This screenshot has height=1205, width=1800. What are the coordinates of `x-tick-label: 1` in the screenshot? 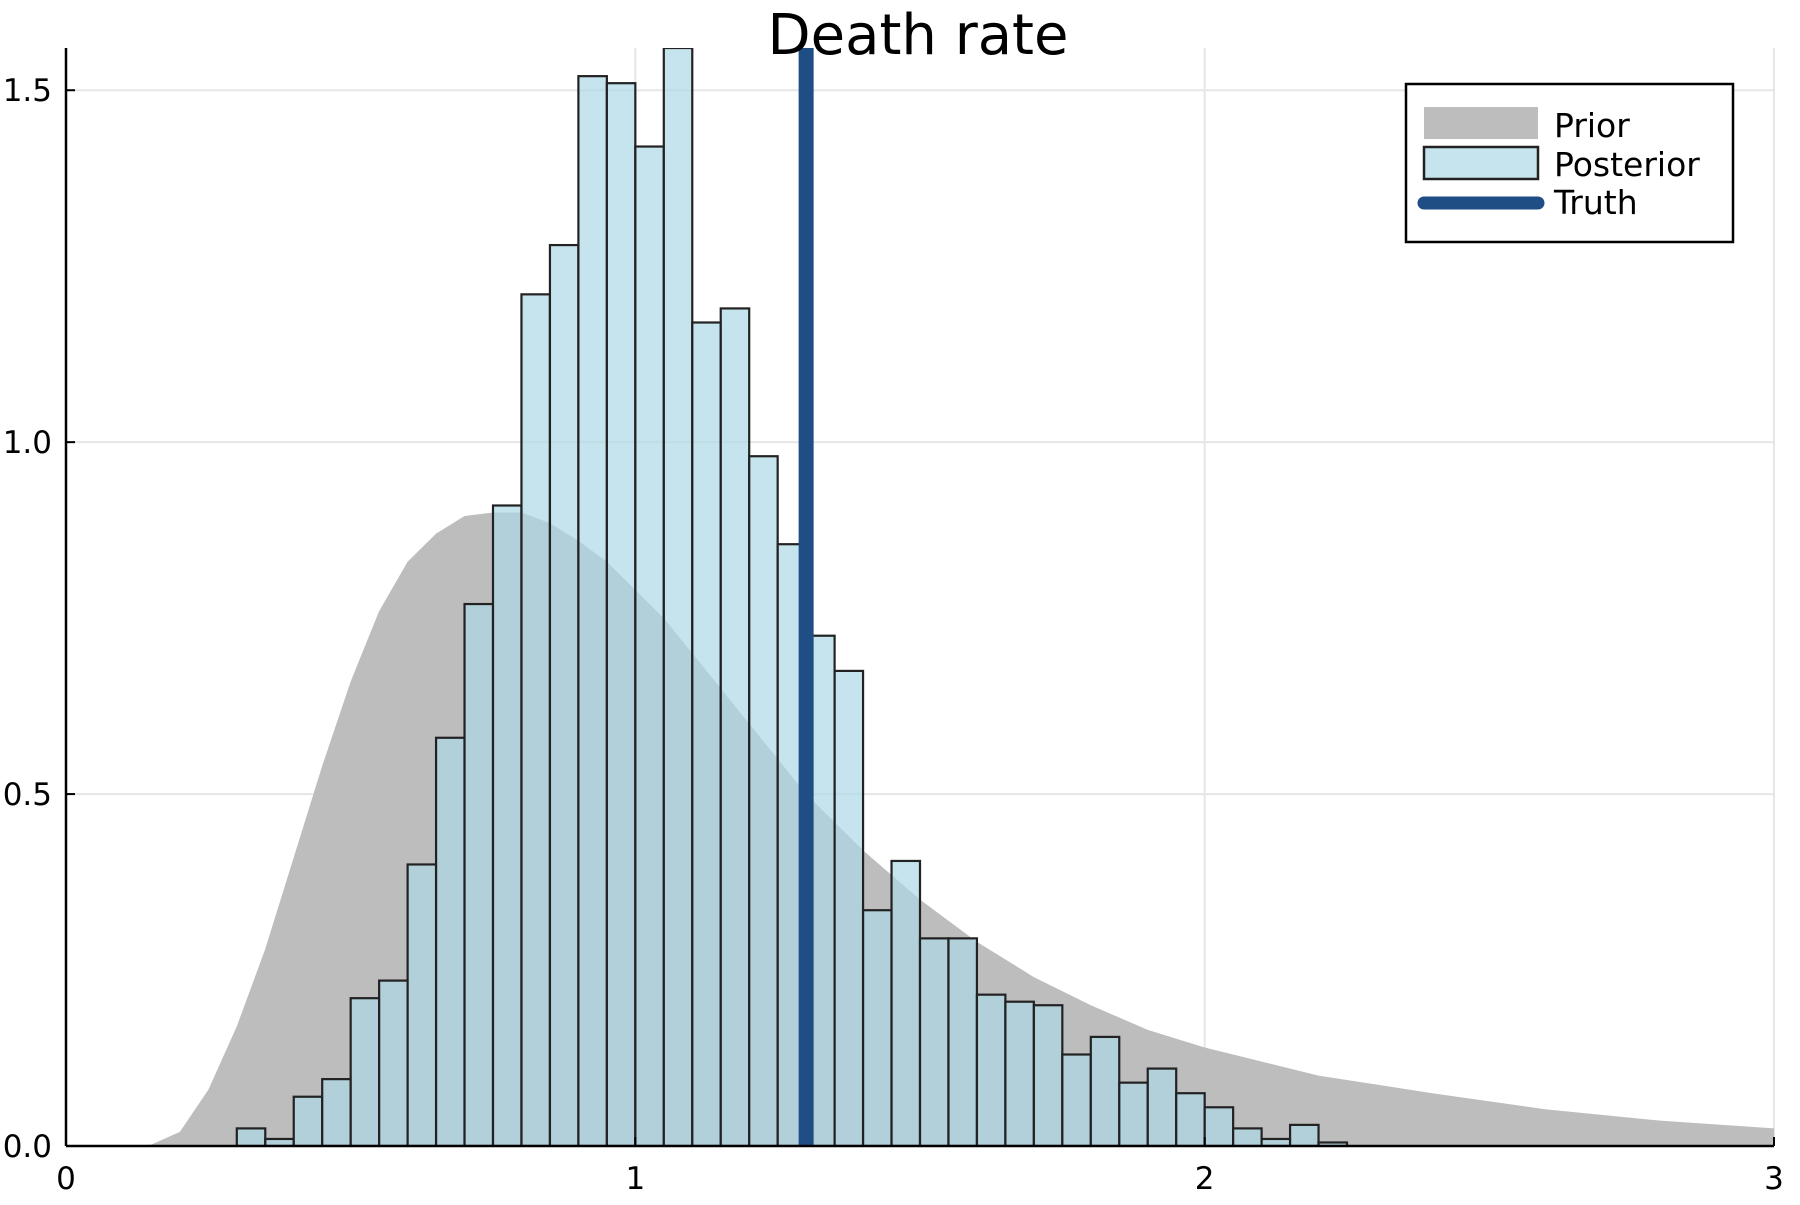 It's located at (635, 1179).